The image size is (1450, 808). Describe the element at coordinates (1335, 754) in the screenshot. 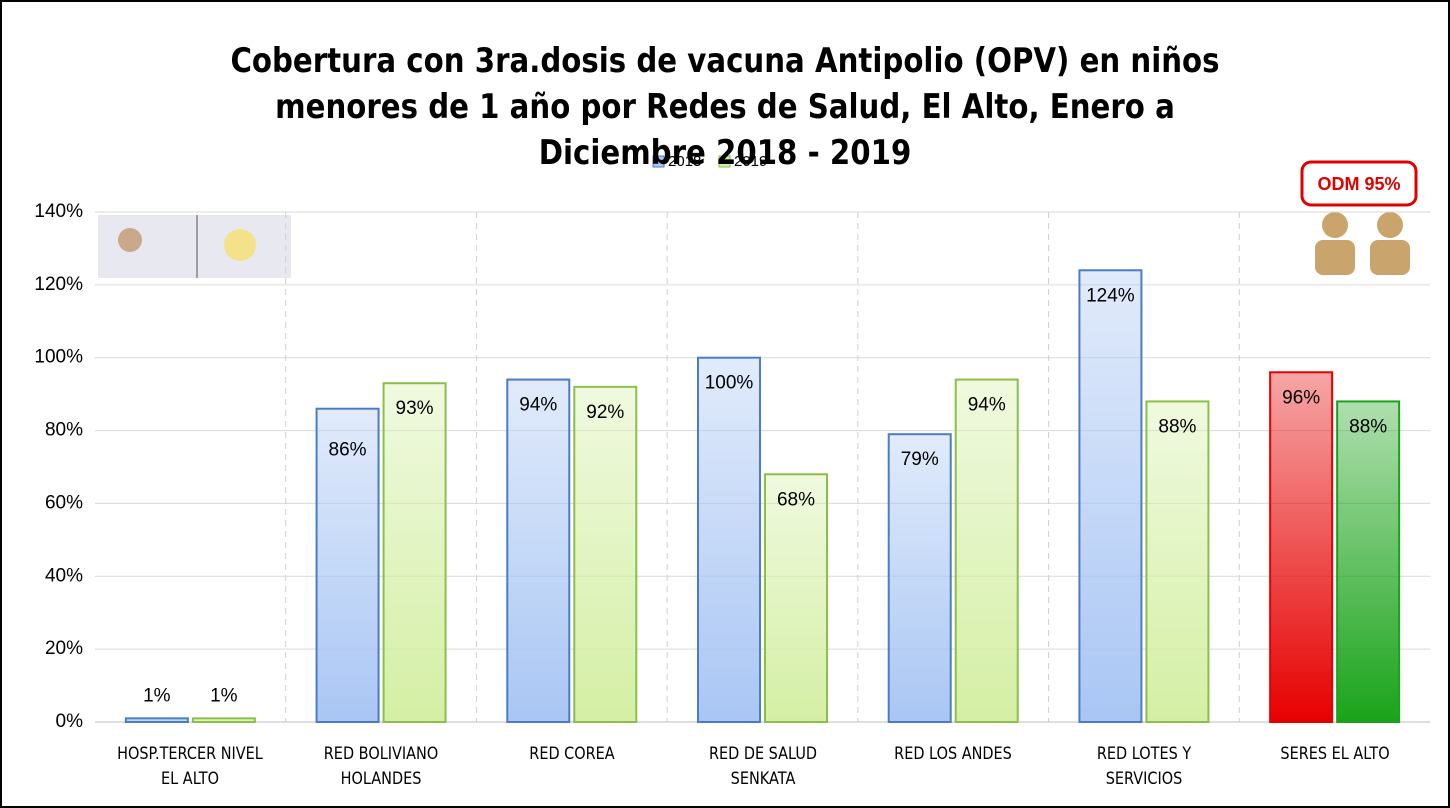

I see `x-tick-label: SERES EL ALTO` at that location.